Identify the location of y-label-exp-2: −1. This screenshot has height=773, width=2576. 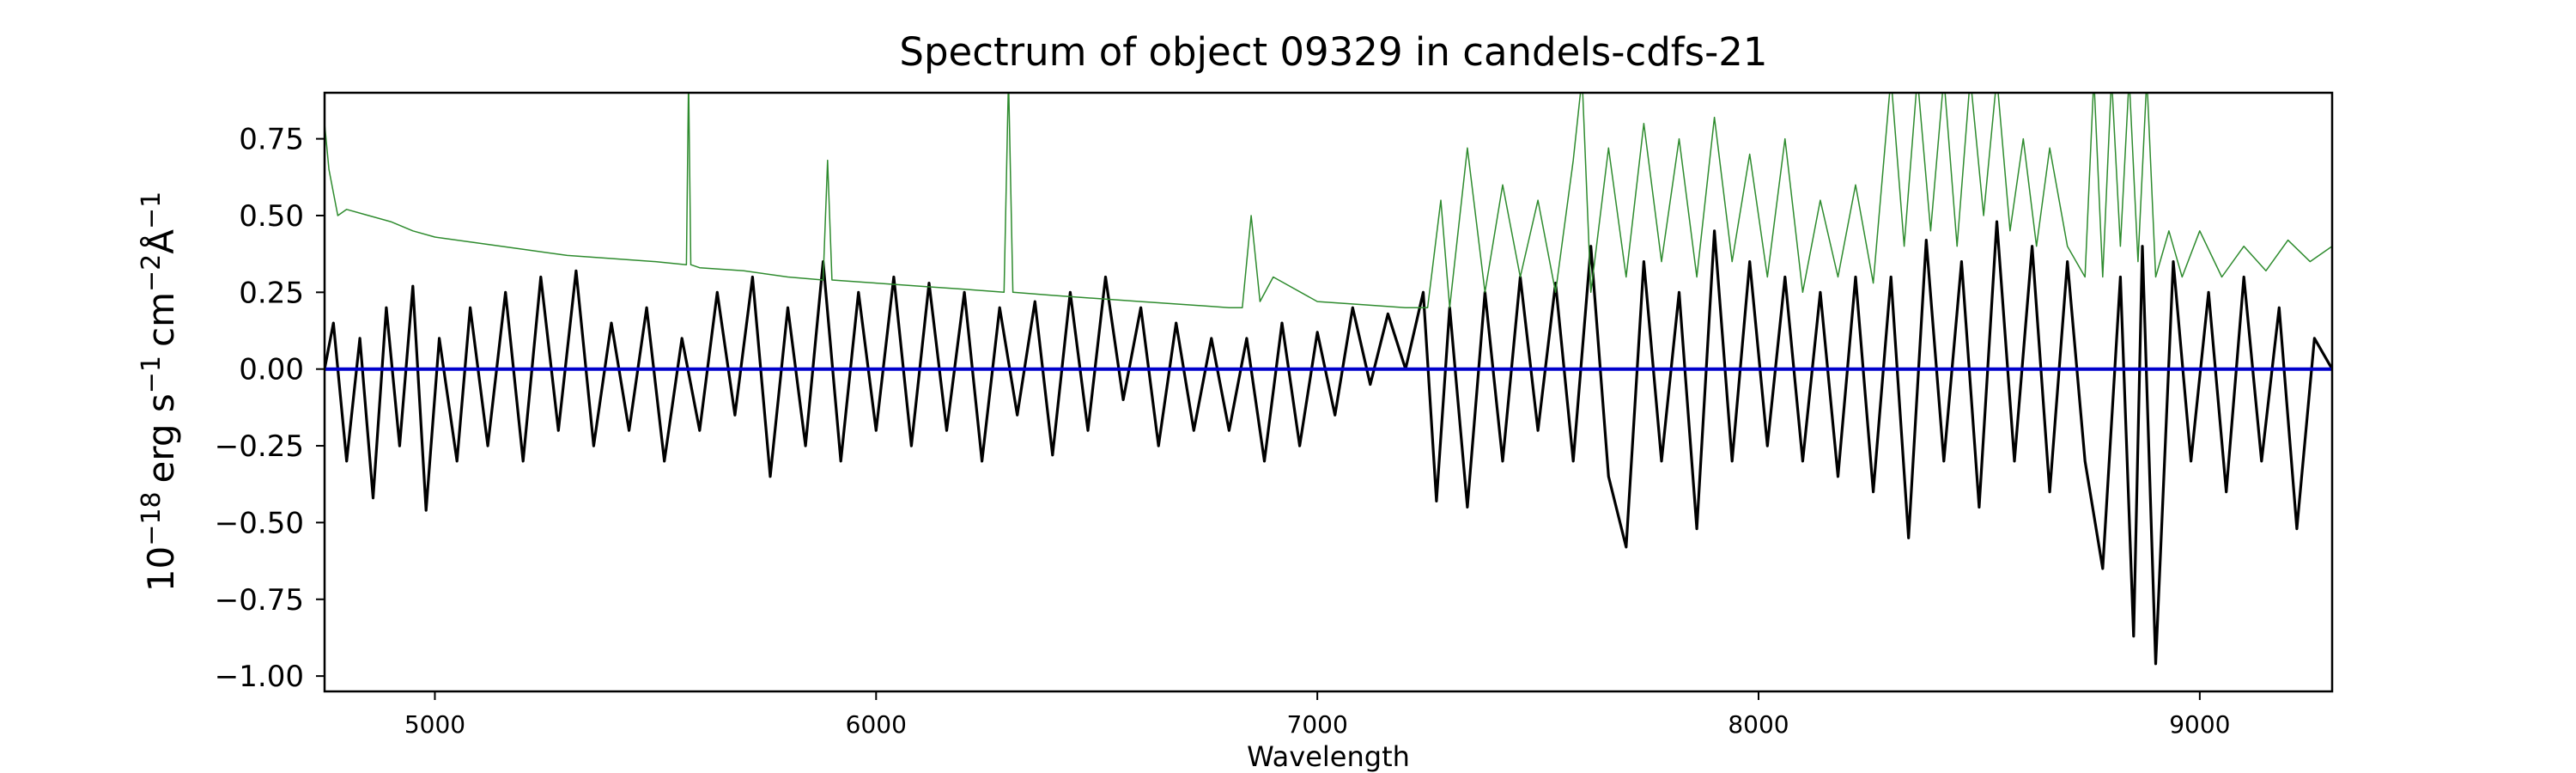
(152, 374).